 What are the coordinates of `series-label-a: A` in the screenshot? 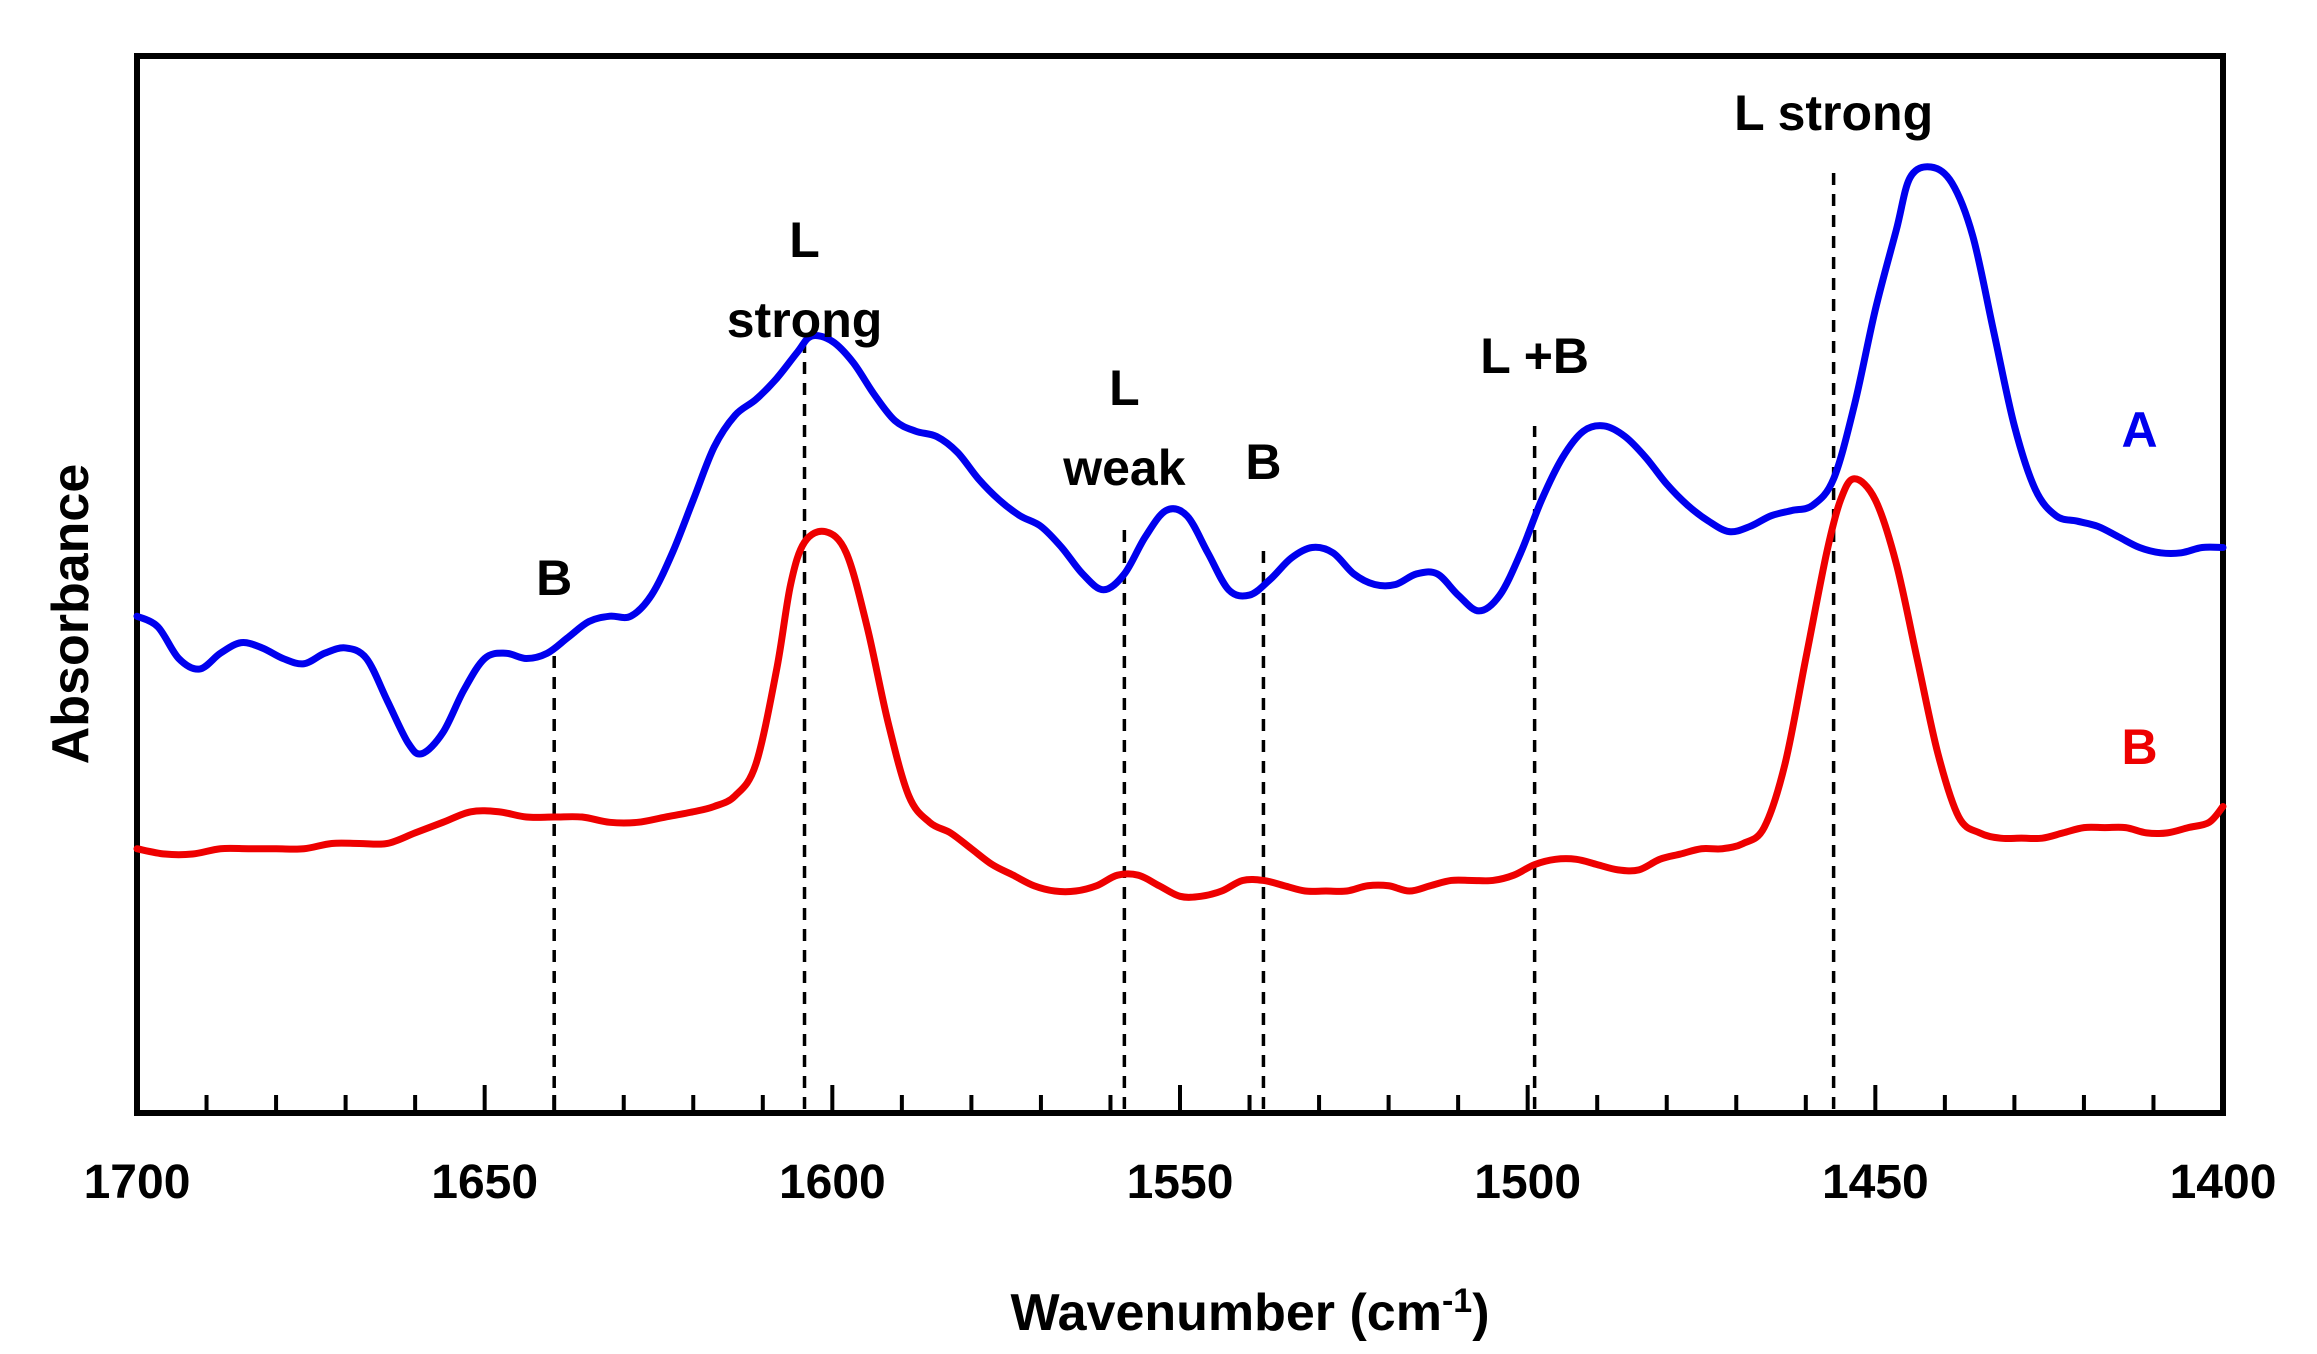 It's located at (2140, 430).